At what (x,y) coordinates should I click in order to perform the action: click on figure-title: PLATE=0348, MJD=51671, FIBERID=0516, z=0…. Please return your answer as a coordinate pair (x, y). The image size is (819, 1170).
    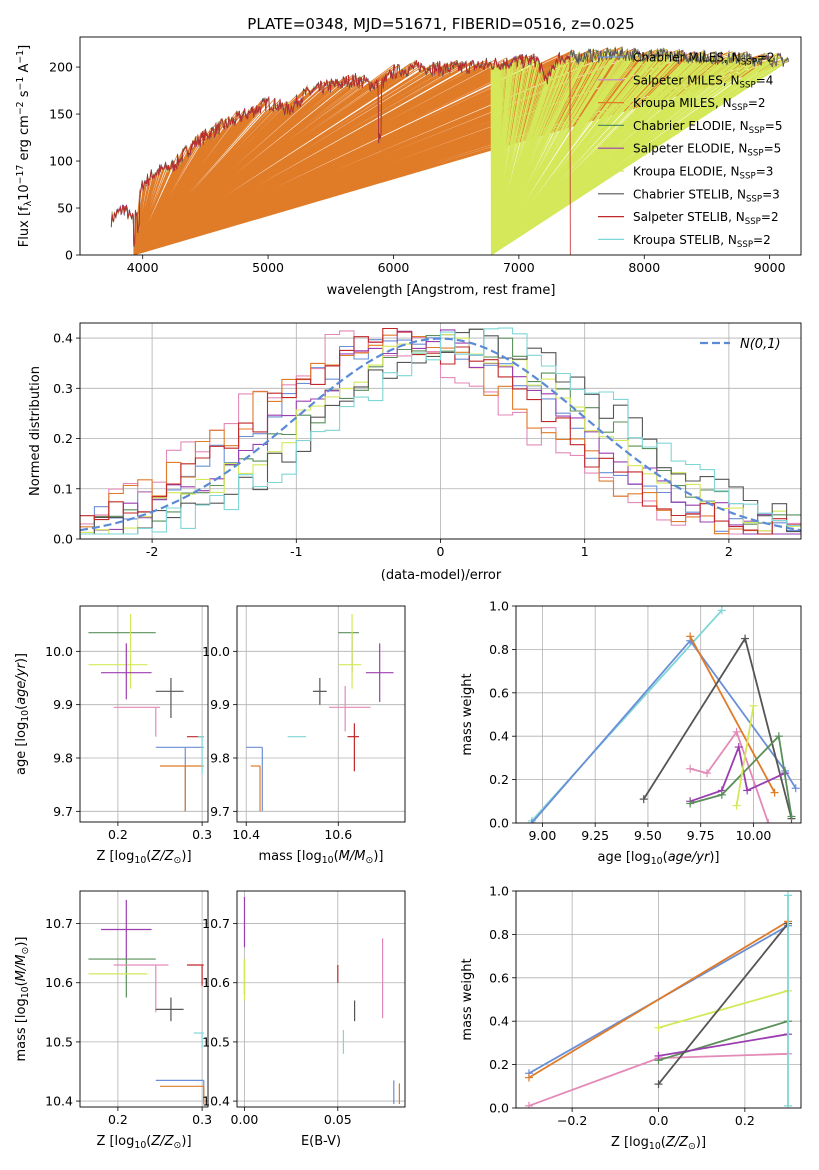
    Looking at the image, I should click on (440, 24).